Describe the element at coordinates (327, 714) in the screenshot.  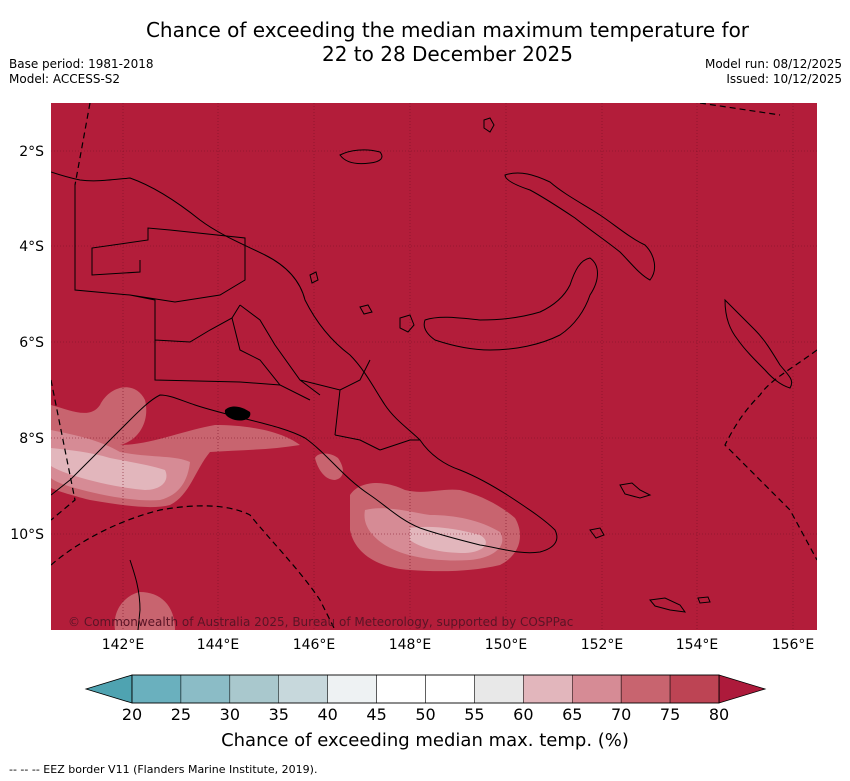
I see `colorbar-tick-label: 40` at that location.